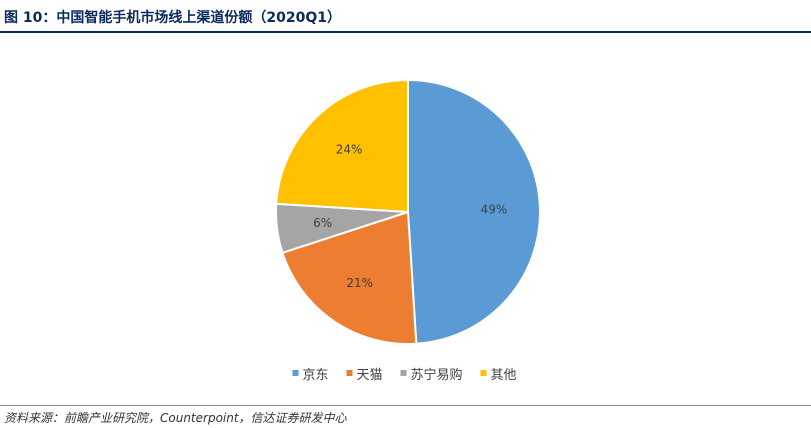 Image resolution: width=811 pixels, height=428 pixels. I want to click on slice-value-label-1: 21%, so click(359, 283).